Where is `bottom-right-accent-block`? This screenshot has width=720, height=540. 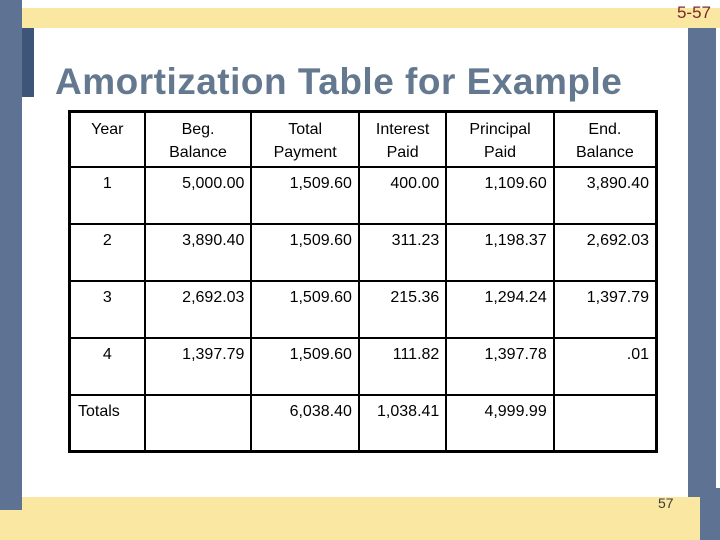 bottom-right-accent-block is located at coordinates (710, 514).